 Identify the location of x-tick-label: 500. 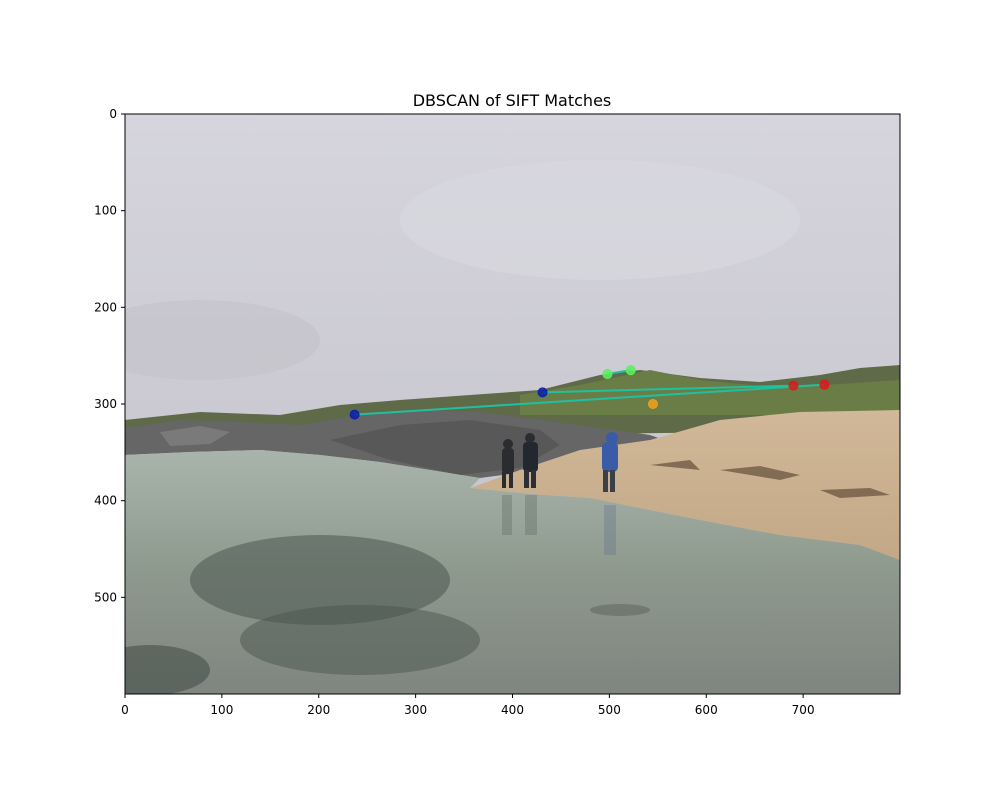
(609, 710).